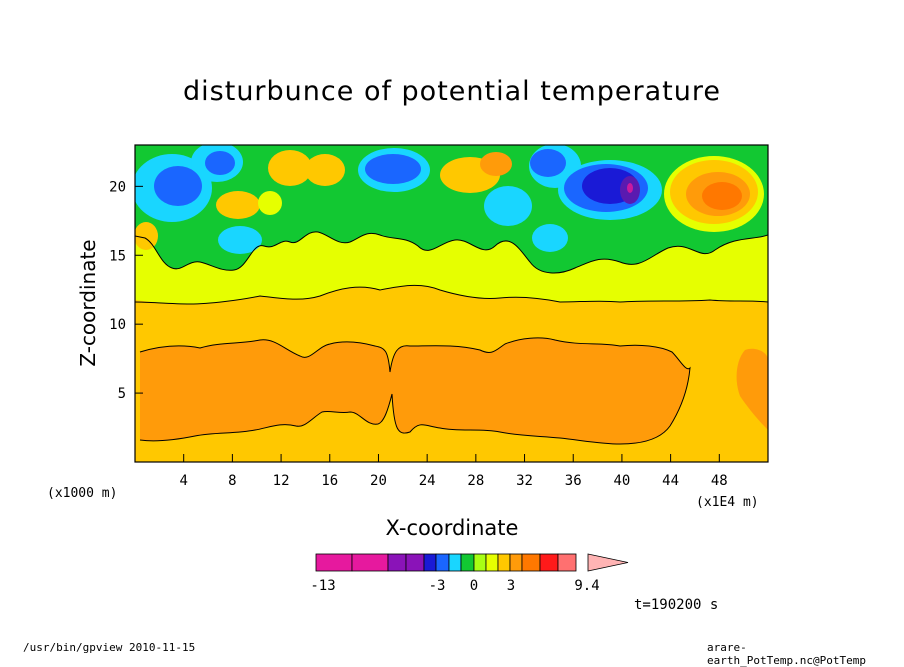  Describe the element at coordinates (719, 481) in the screenshot. I see `x-tick-label: 48` at that location.